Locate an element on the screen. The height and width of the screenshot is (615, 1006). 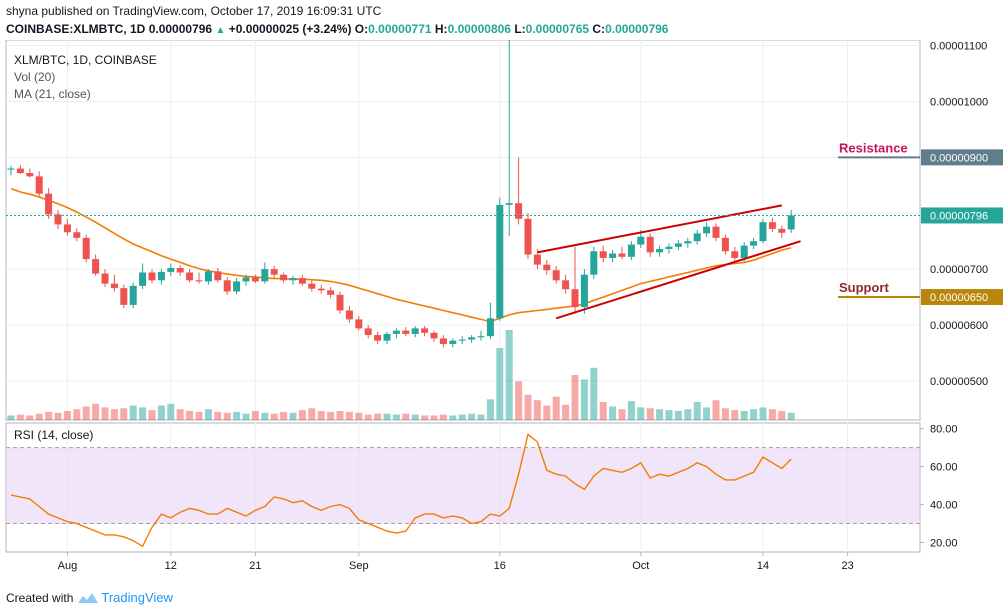
time-tick-label: 12 is located at coordinates (171, 566).